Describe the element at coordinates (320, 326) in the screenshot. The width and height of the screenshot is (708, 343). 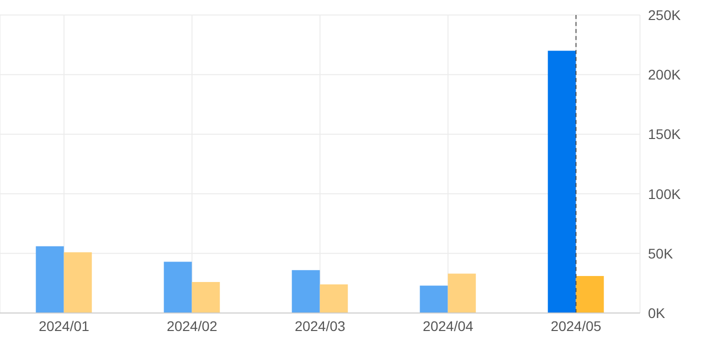
I see `x-tick-label: 2024/03` at that location.